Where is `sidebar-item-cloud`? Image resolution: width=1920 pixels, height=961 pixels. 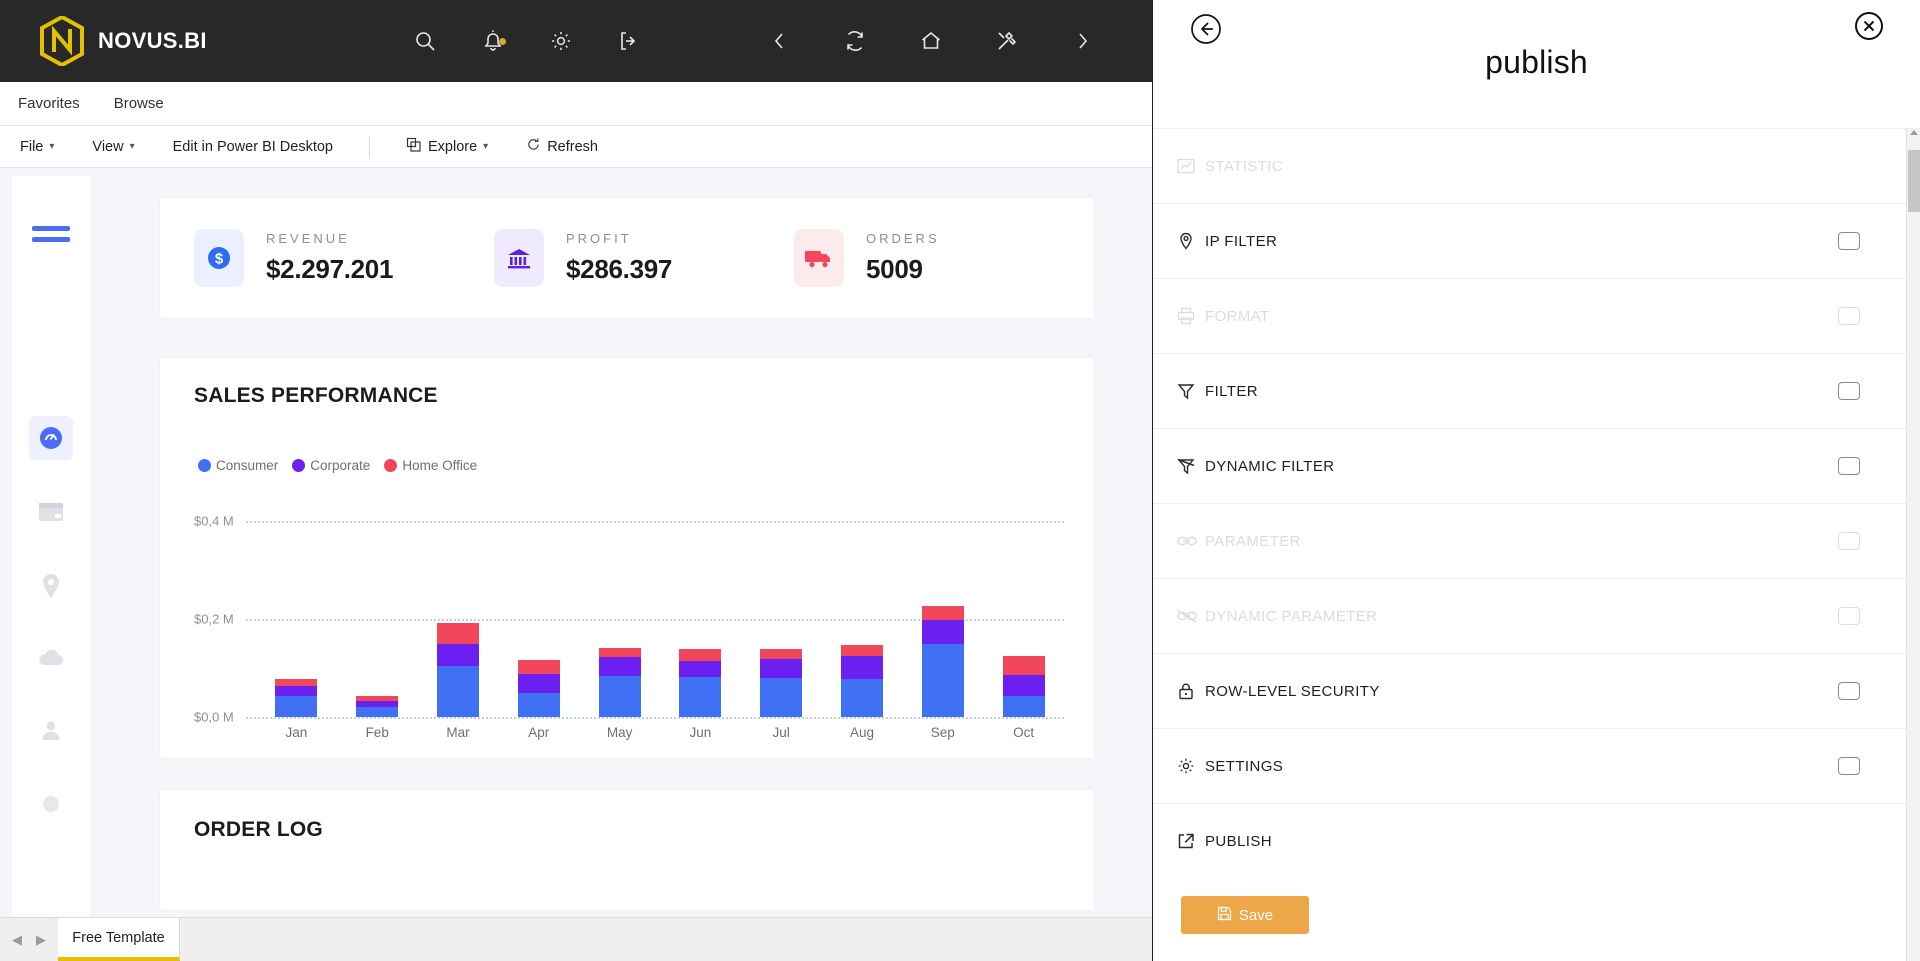 sidebar-item-cloud is located at coordinates (51, 658).